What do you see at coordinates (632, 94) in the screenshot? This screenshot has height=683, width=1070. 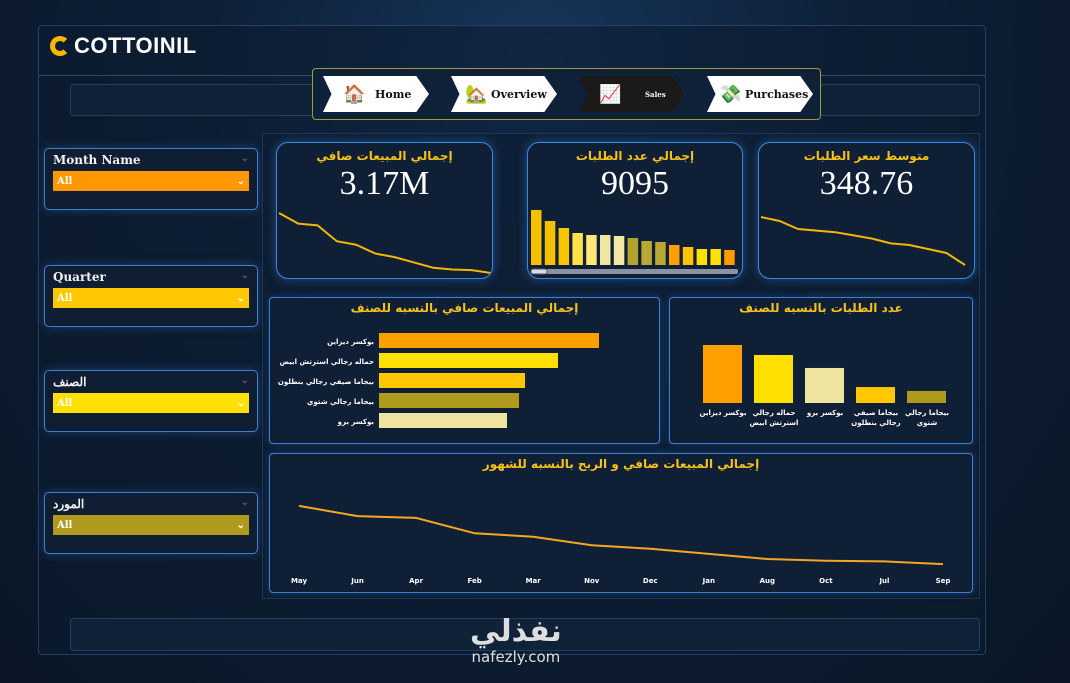 I see `nav-sales-button: 📈 Sales` at bounding box center [632, 94].